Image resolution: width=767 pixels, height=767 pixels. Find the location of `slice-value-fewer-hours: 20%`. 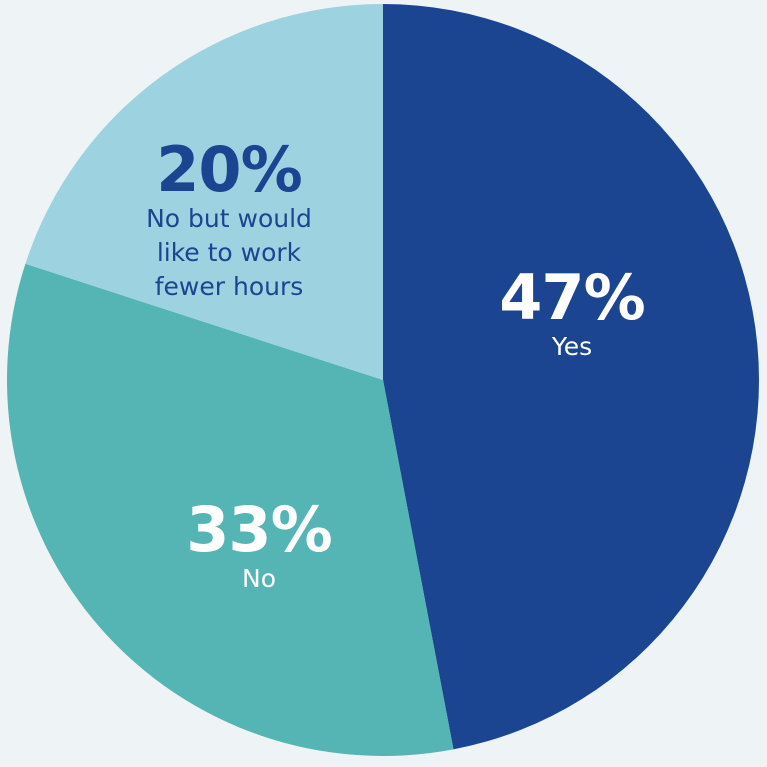

slice-value-fewer-hours: 20% is located at coordinates (229, 169).